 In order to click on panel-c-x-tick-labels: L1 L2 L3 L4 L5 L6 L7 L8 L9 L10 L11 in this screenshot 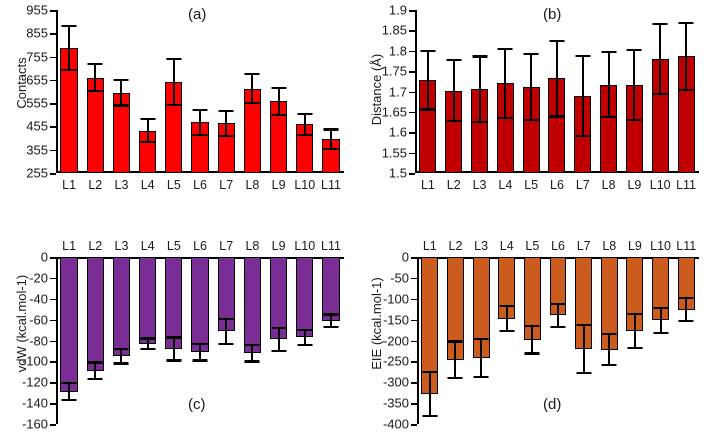, I will do `click(200, 246)`.